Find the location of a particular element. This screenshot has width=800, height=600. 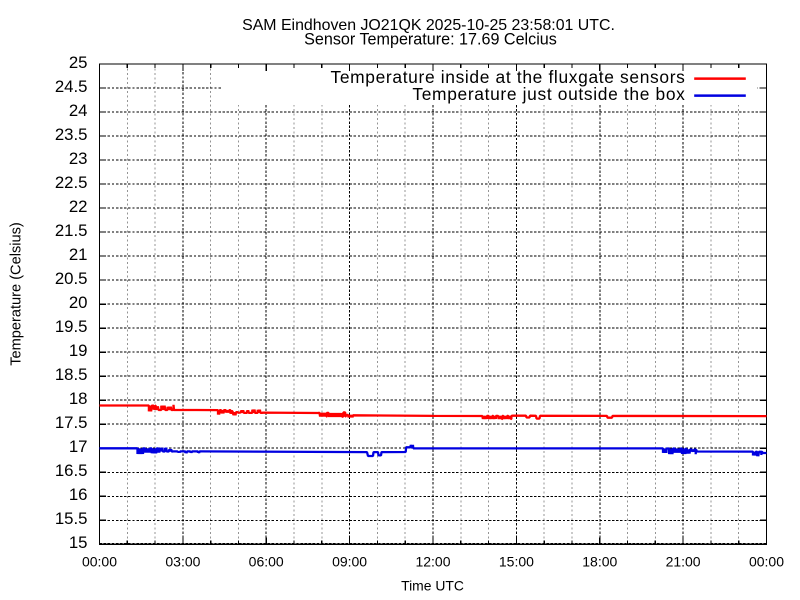

svg-text: 18:00 is located at coordinates (599, 562).